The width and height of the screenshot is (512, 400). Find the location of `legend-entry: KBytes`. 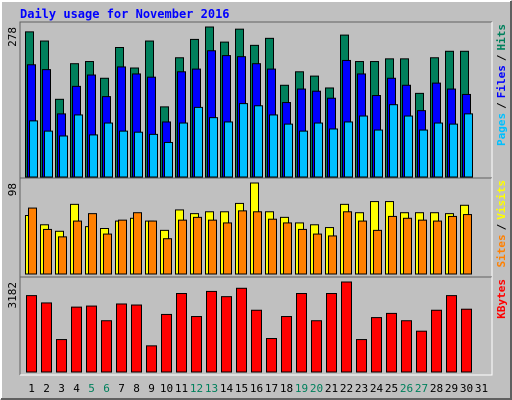

legend-entry: KBytes is located at coordinates (501, 299).